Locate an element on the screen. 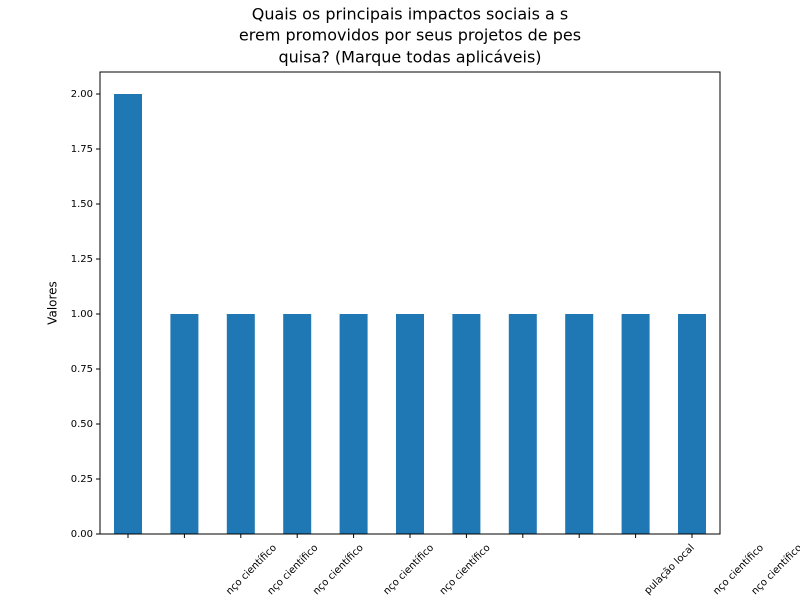 The width and height of the screenshot is (800, 600). y-tick-label: 0.25 is located at coordinates (82, 479).